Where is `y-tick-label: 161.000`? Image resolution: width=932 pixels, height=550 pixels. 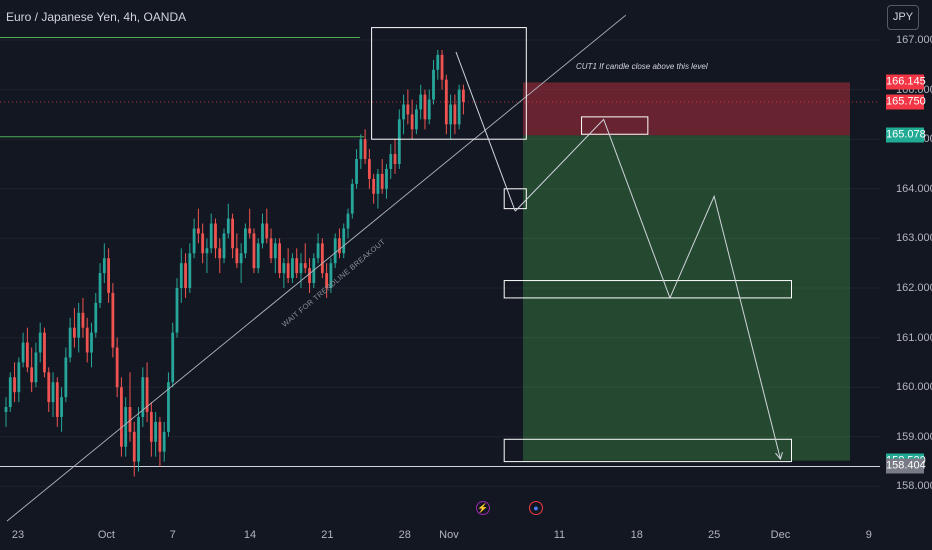 y-tick-label: 161.000 is located at coordinates (914, 337).